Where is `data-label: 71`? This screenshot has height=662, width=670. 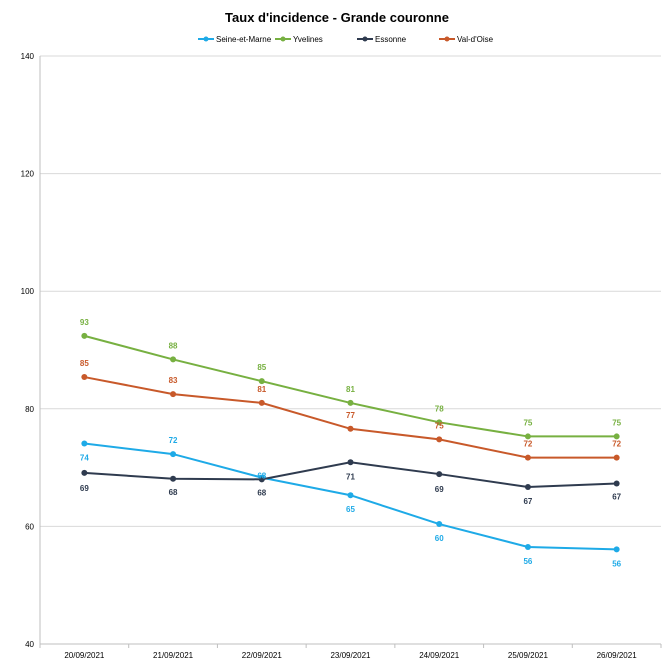
data-label: 71 is located at coordinates (350, 476).